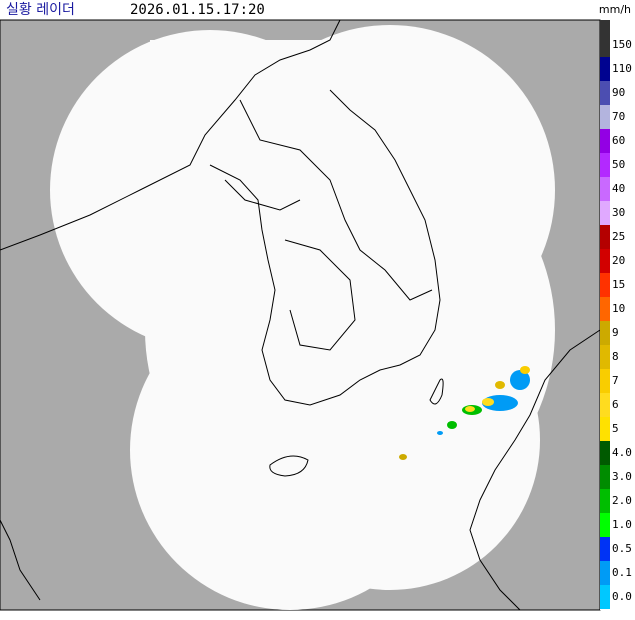 The height and width of the screenshot is (620, 635). I want to click on legend-label: 2.0, so click(622, 500).